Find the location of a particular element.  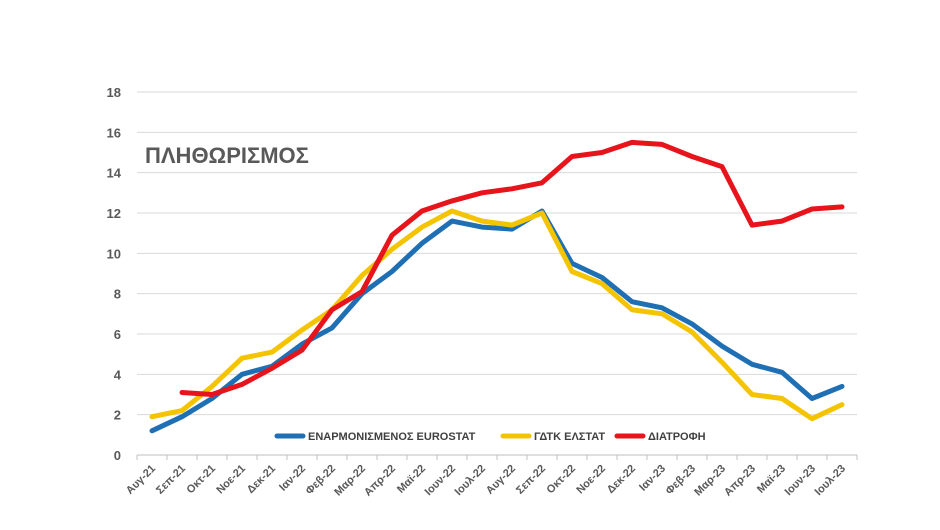

y-tick-label: 12 is located at coordinates (114, 213).